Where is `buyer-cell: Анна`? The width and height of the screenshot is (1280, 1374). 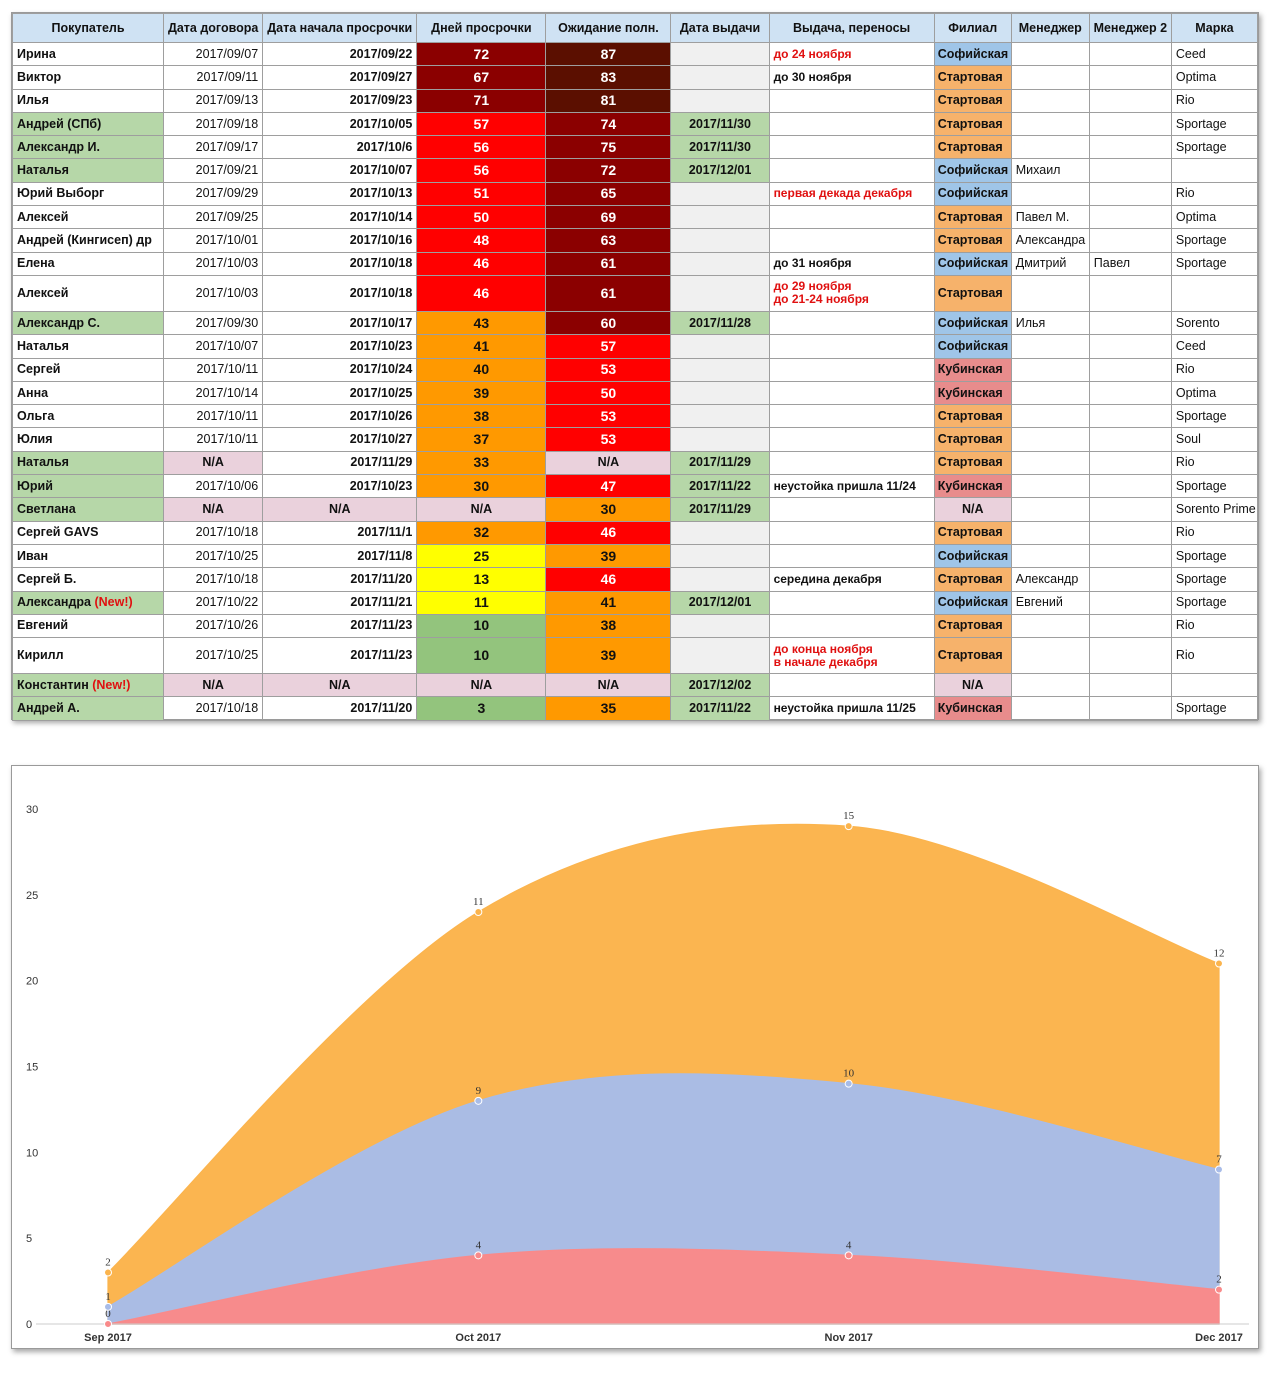
buyer-cell: Анна is located at coordinates (88, 393).